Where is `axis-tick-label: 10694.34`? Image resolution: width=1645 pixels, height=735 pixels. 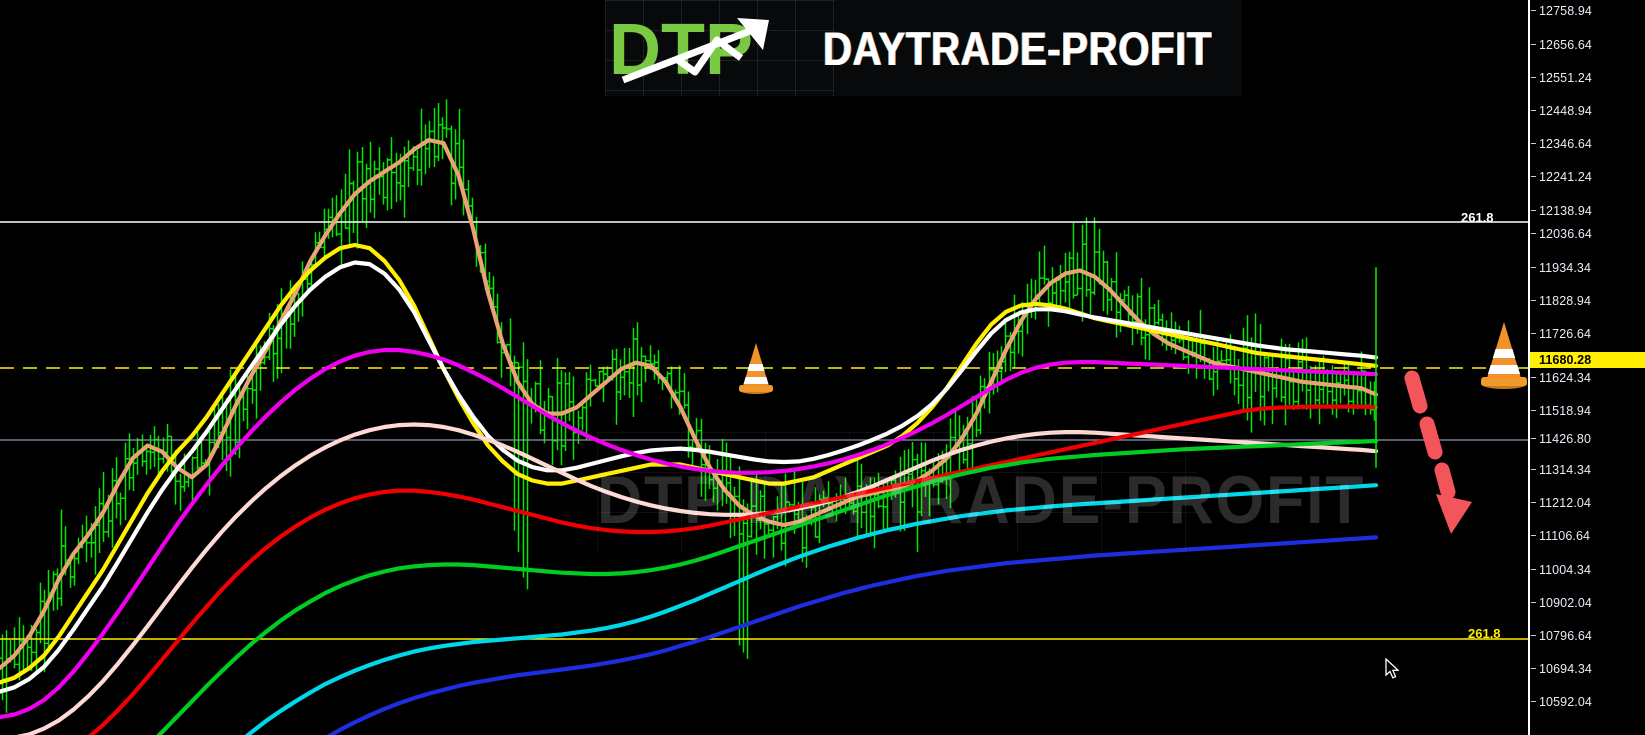
axis-tick-label: 10694.34 is located at coordinates (1565, 669).